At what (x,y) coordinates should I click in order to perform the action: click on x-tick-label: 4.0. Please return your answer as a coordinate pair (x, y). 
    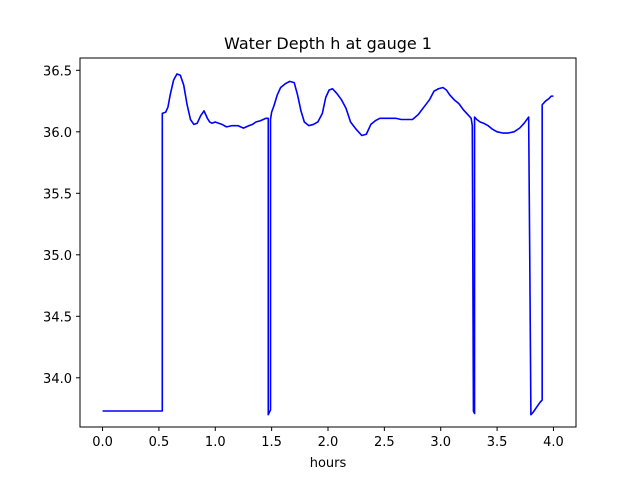
    Looking at the image, I should click on (553, 442).